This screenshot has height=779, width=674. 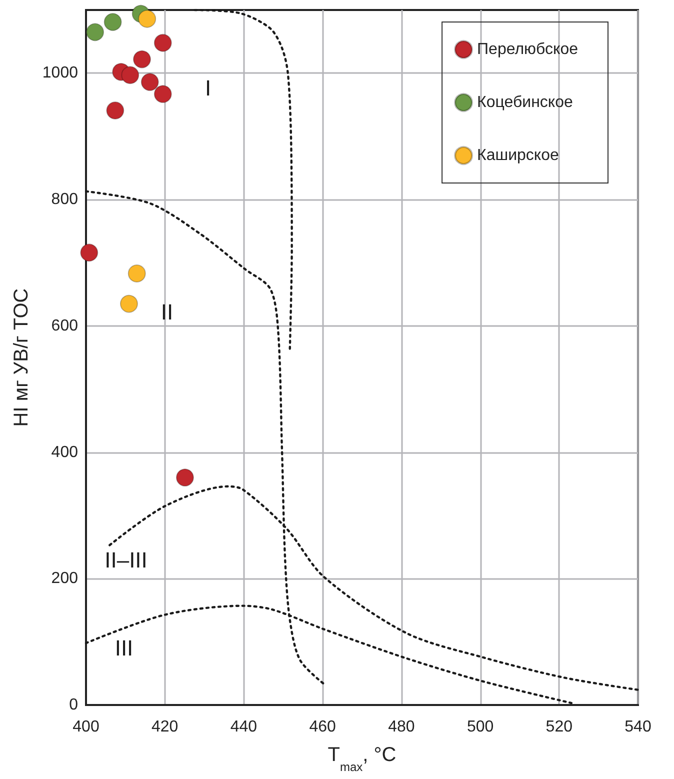 I want to click on annotation: II, so click(x=167, y=312).